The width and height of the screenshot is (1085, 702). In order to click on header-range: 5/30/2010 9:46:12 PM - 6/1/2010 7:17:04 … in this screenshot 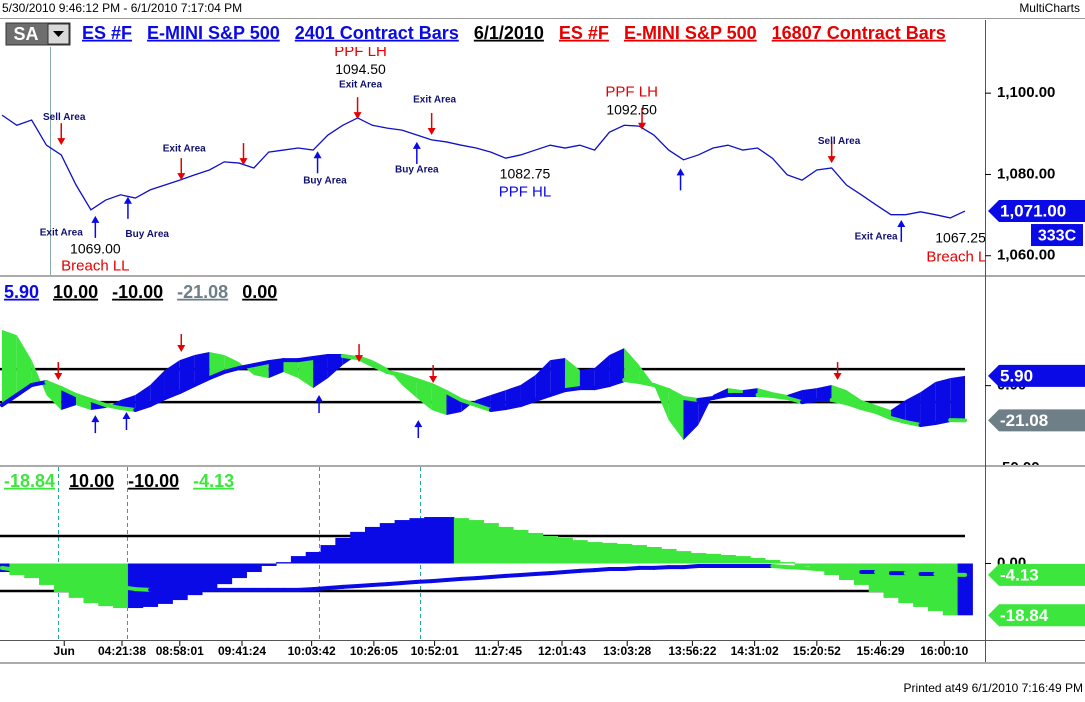, I will do `click(122, 8)`.